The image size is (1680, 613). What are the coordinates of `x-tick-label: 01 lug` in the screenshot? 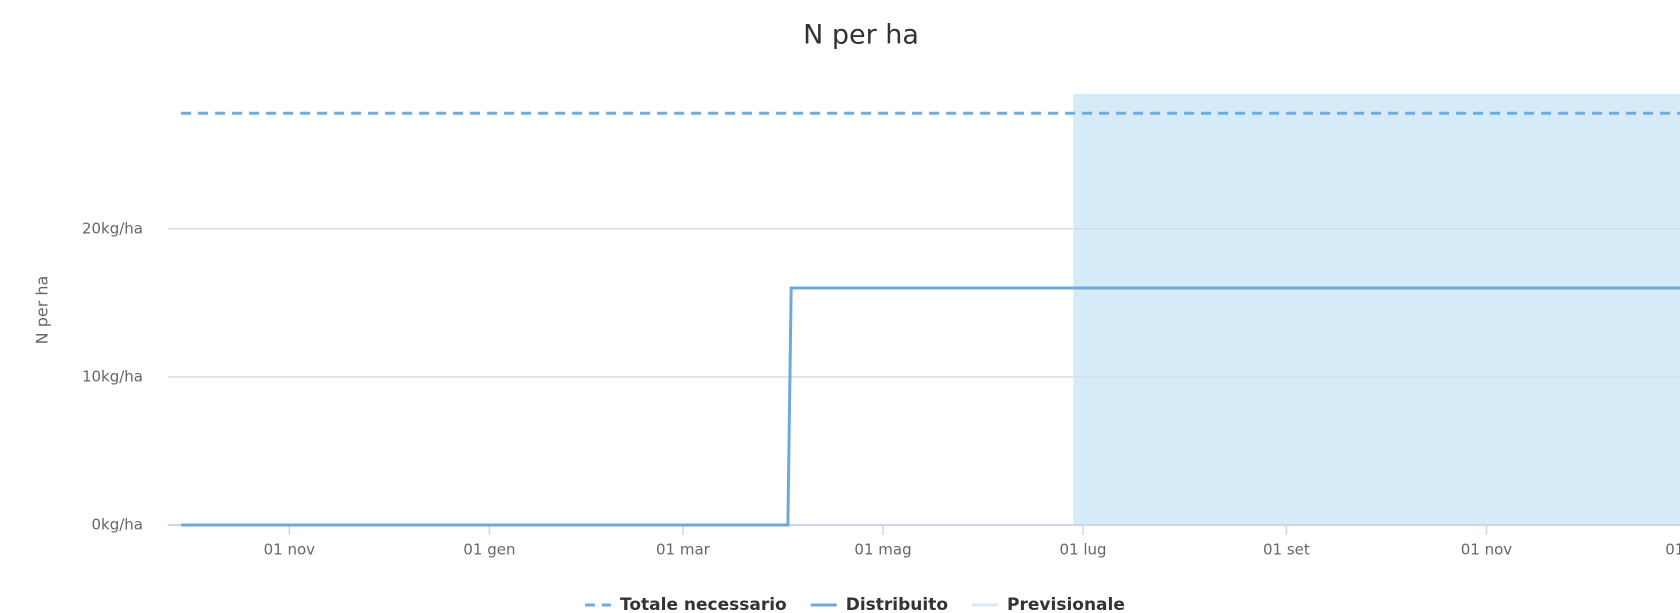 It's located at (1083, 550).